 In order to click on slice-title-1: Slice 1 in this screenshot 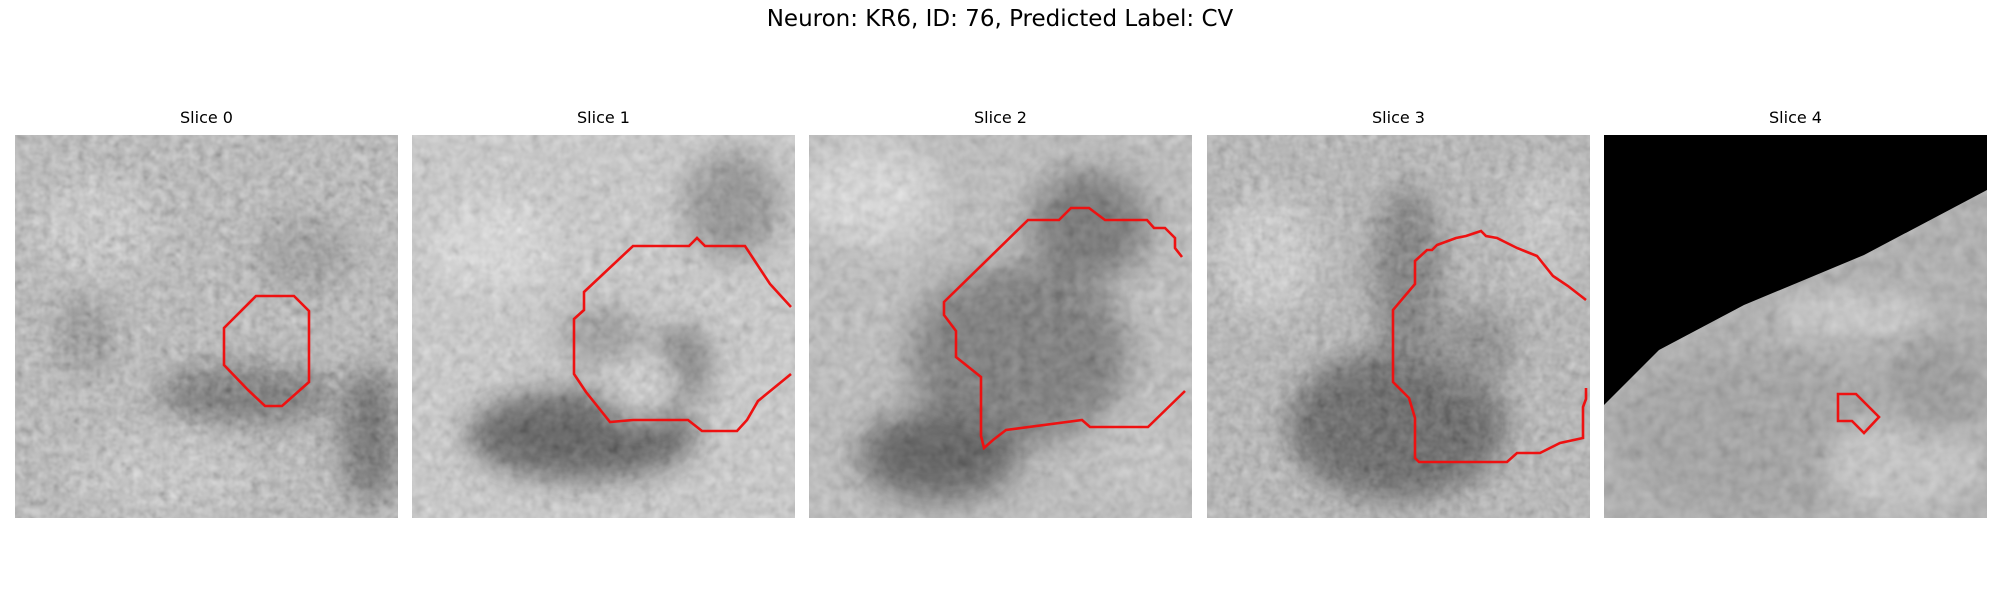, I will do `click(603, 117)`.